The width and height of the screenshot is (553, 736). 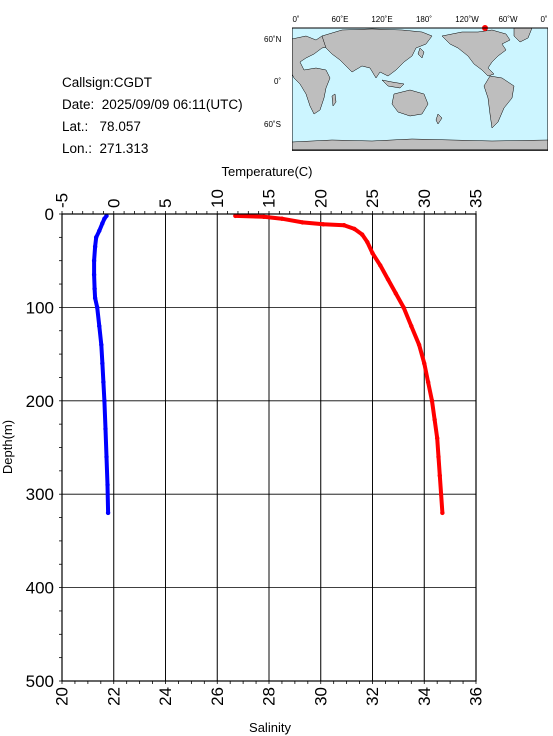 What do you see at coordinates (165, 203) in the screenshot?
I see `temperature-tick-label: 5` at bounding box center [165, 203].